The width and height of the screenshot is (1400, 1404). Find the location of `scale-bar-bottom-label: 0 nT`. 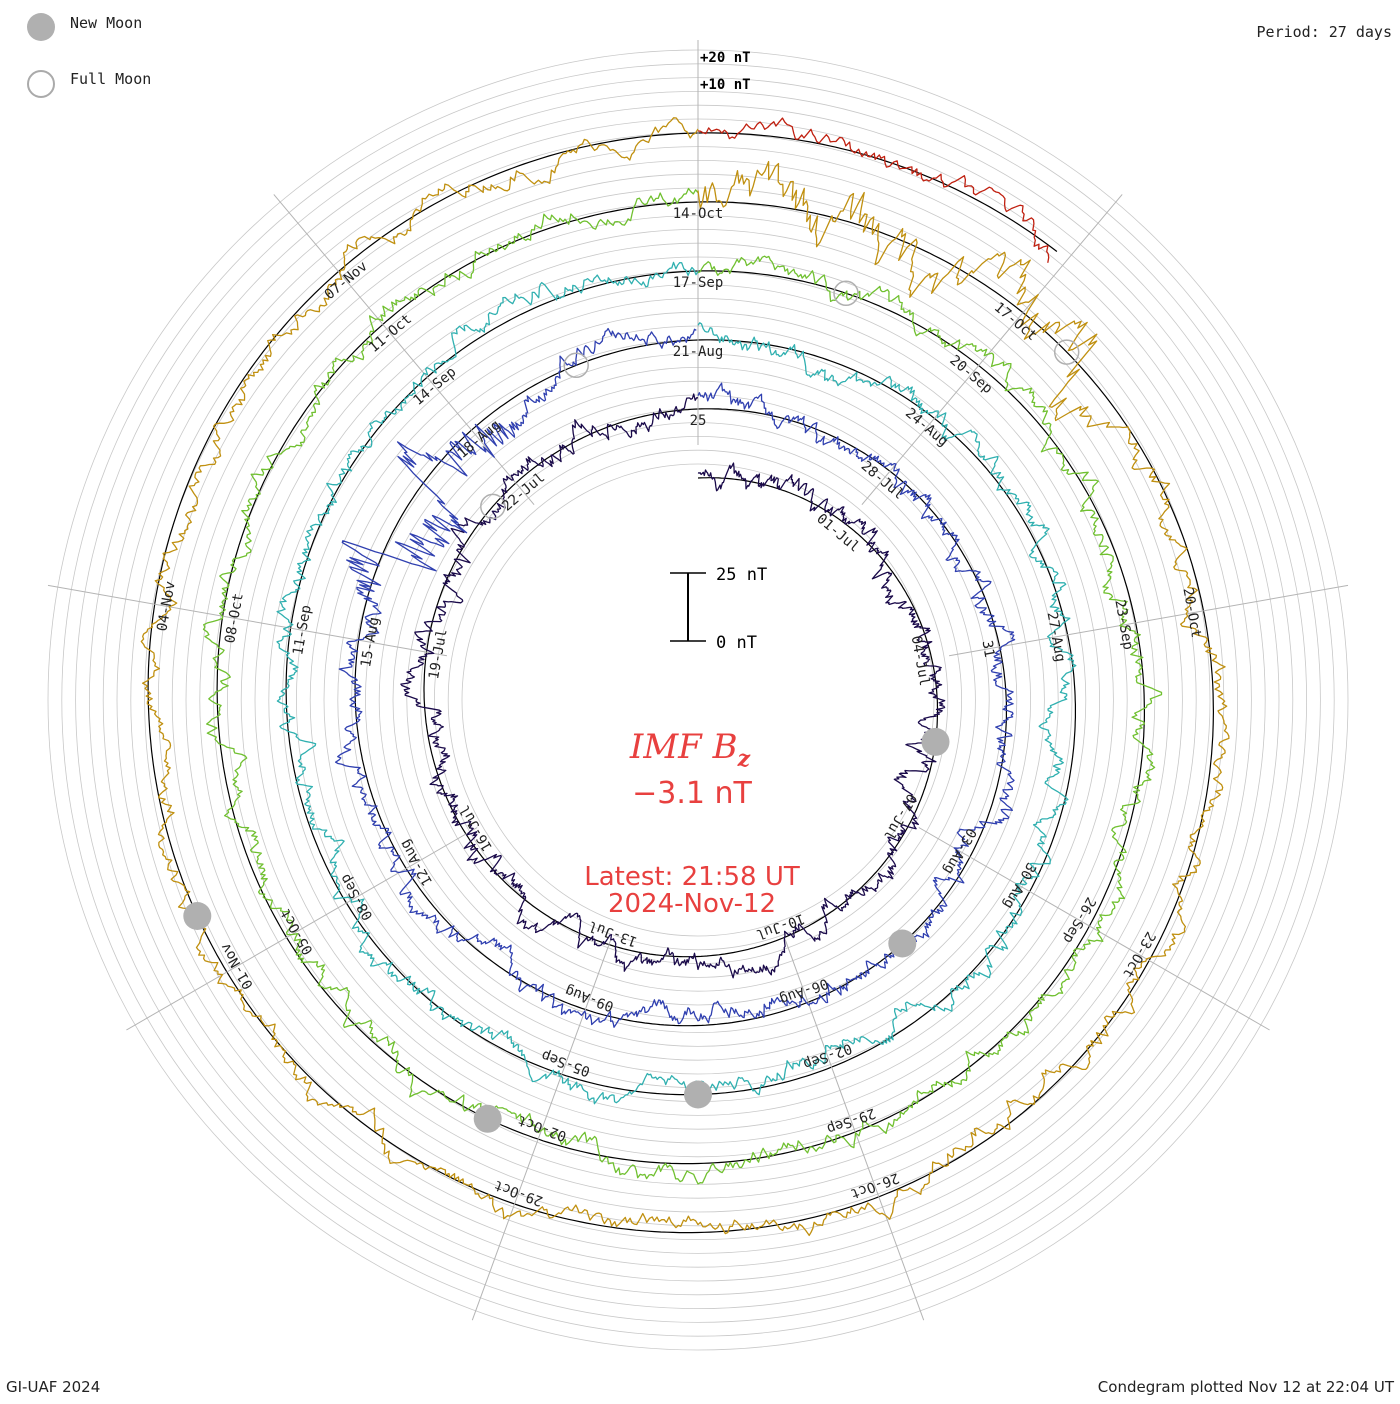

scale-bar-bottom-label: 0 nT is located at coordinates (736, 643).